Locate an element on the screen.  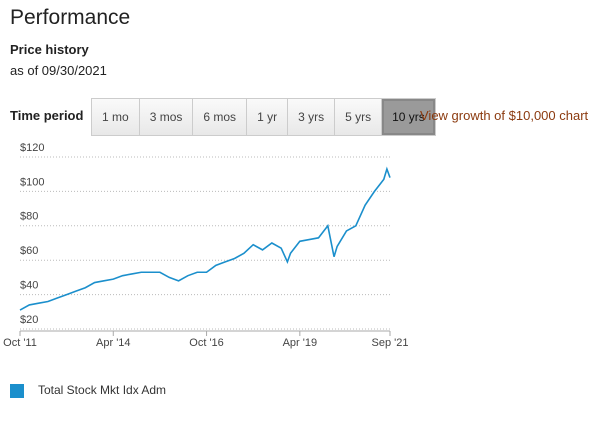
page-title: Performance is located at coordinates (70, 17).